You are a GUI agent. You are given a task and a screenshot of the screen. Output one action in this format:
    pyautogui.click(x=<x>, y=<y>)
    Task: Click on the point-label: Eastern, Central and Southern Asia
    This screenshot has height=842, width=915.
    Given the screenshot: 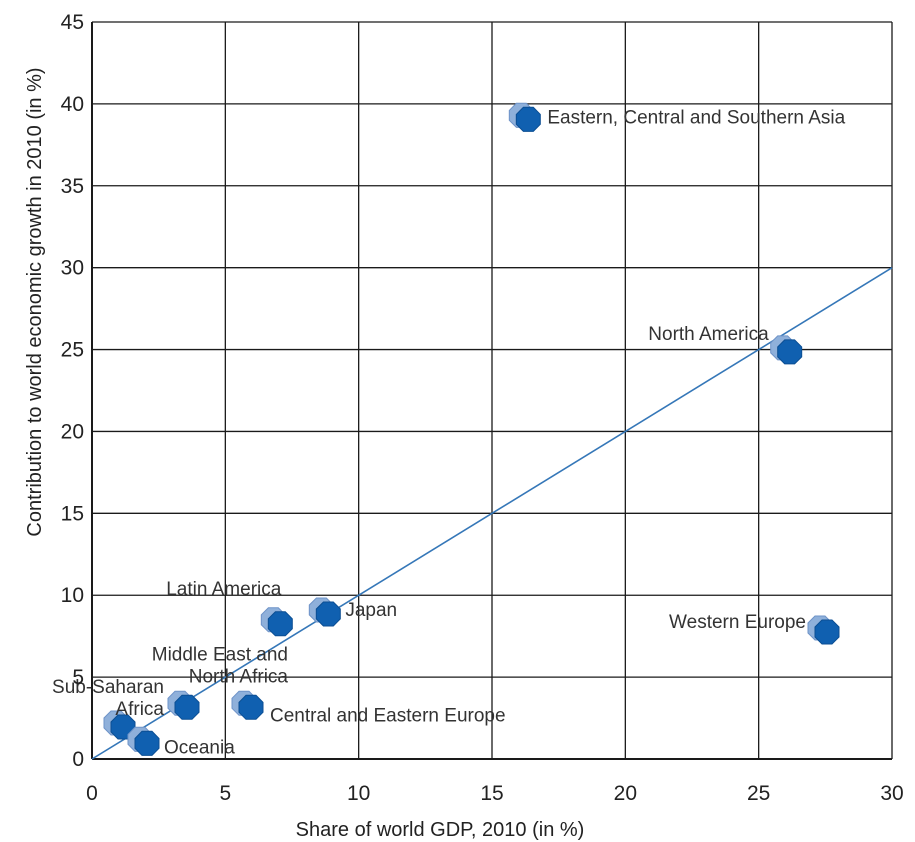 What is the action you would take?
    pyautogui.click(x=696, y=117)
    